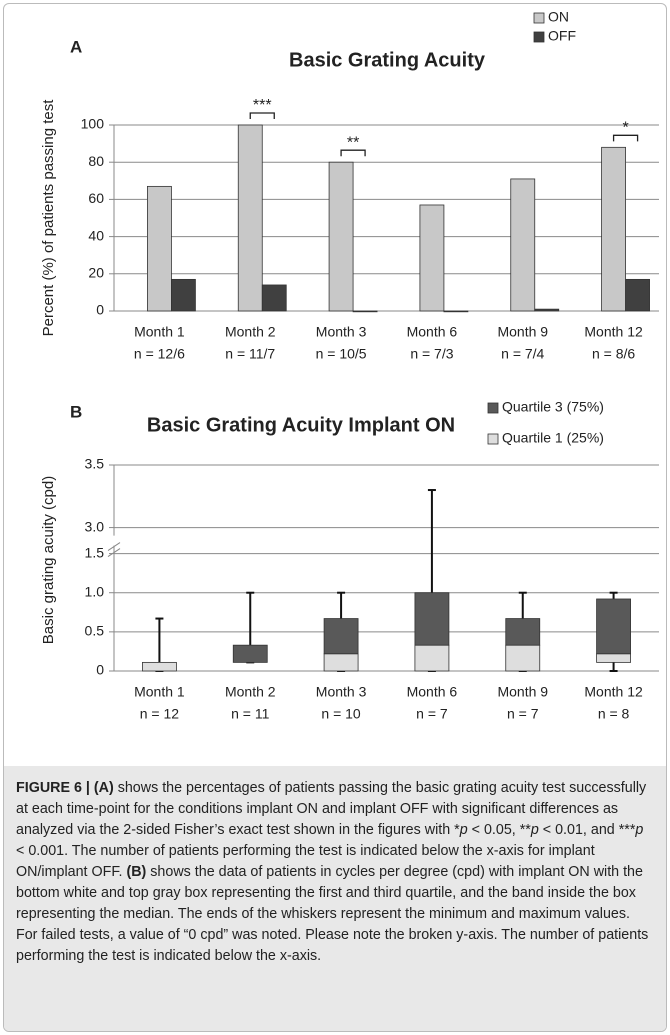 This screenshot has height=1035, width=670. Describe the element at coordinates (95, 631) in the screenshot. I see `y-tick-label: 0.5` at that location.